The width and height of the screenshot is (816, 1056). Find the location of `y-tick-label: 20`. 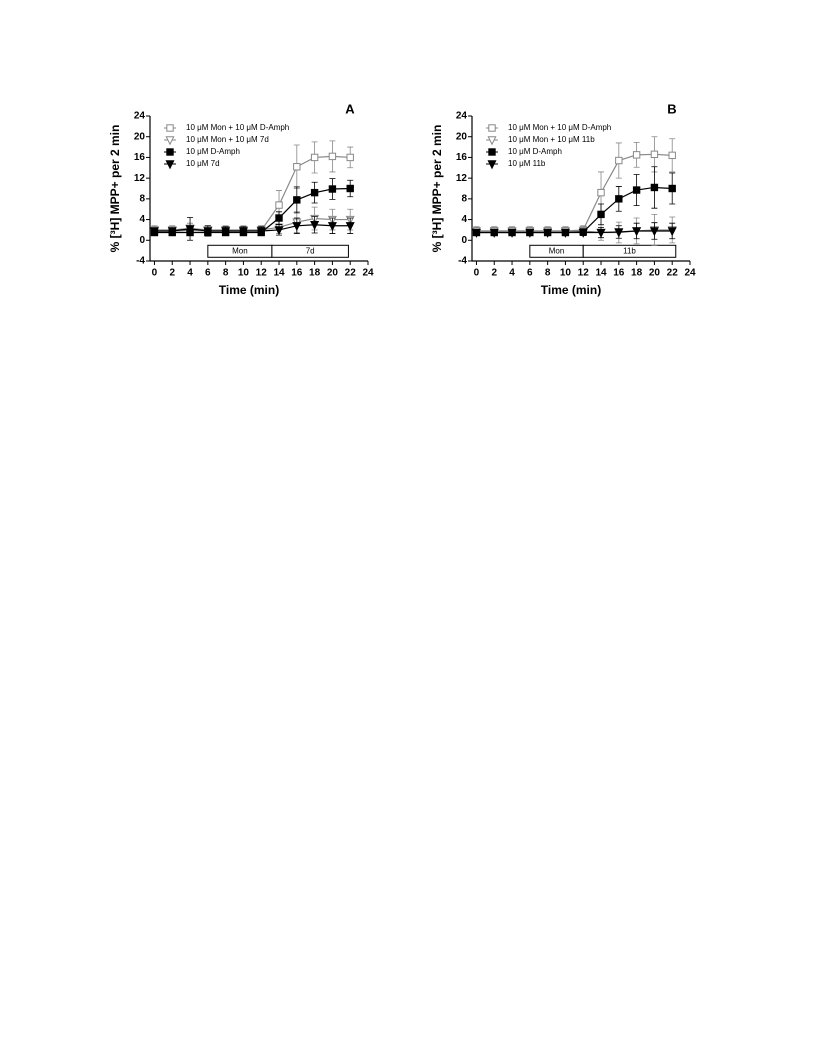

y-tick-label: 20 is located at coordinates (462, 136).